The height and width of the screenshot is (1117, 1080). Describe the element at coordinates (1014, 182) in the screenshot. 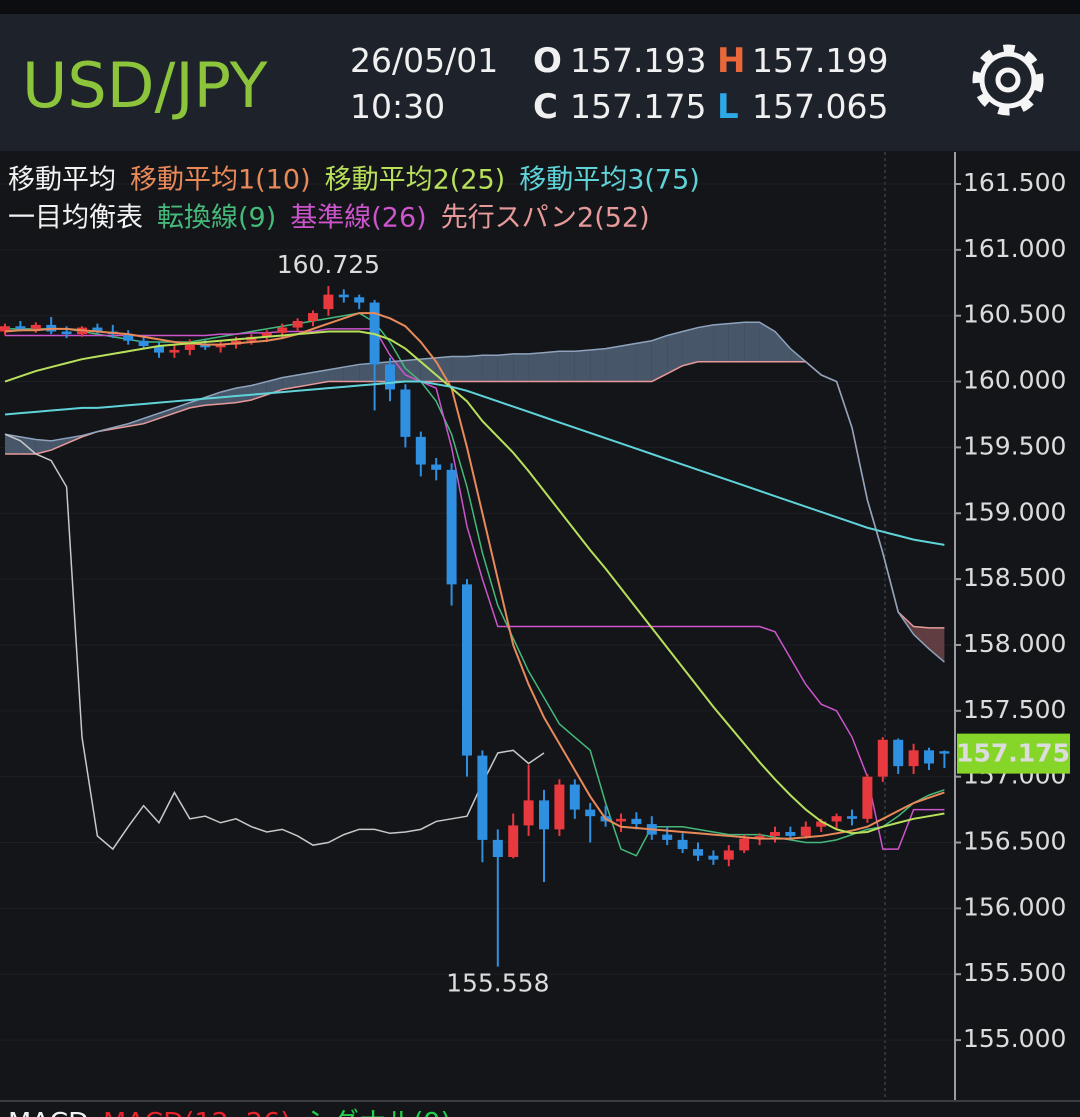

I see `y-tick-label: 161.500` at that location.